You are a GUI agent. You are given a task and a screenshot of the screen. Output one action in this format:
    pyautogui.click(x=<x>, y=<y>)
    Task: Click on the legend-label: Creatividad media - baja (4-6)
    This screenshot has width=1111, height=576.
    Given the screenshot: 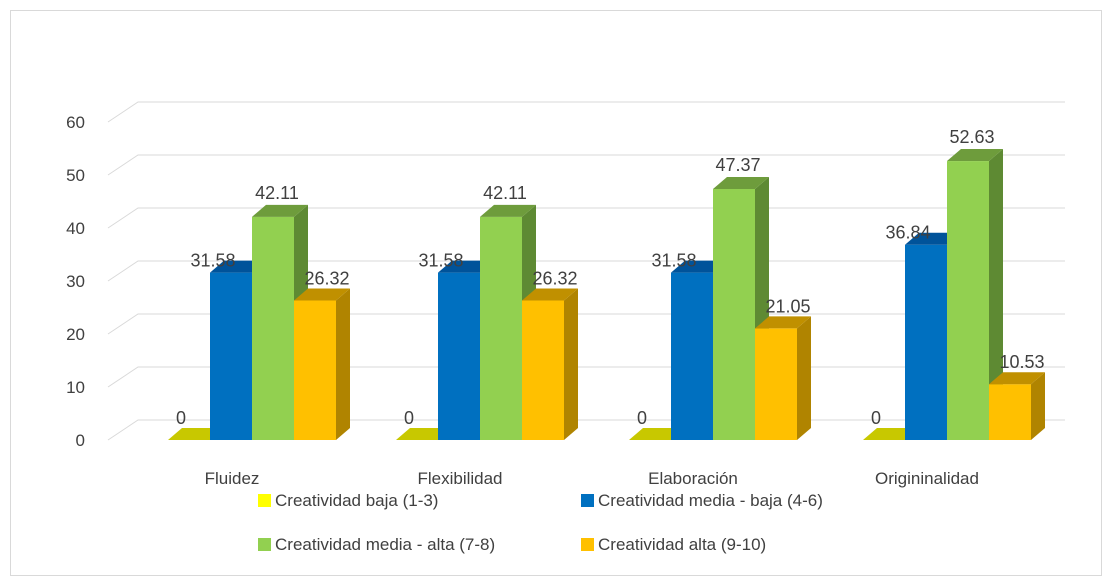 What is the action you would take?
    pyautogui.click(x=710, y=500)
    